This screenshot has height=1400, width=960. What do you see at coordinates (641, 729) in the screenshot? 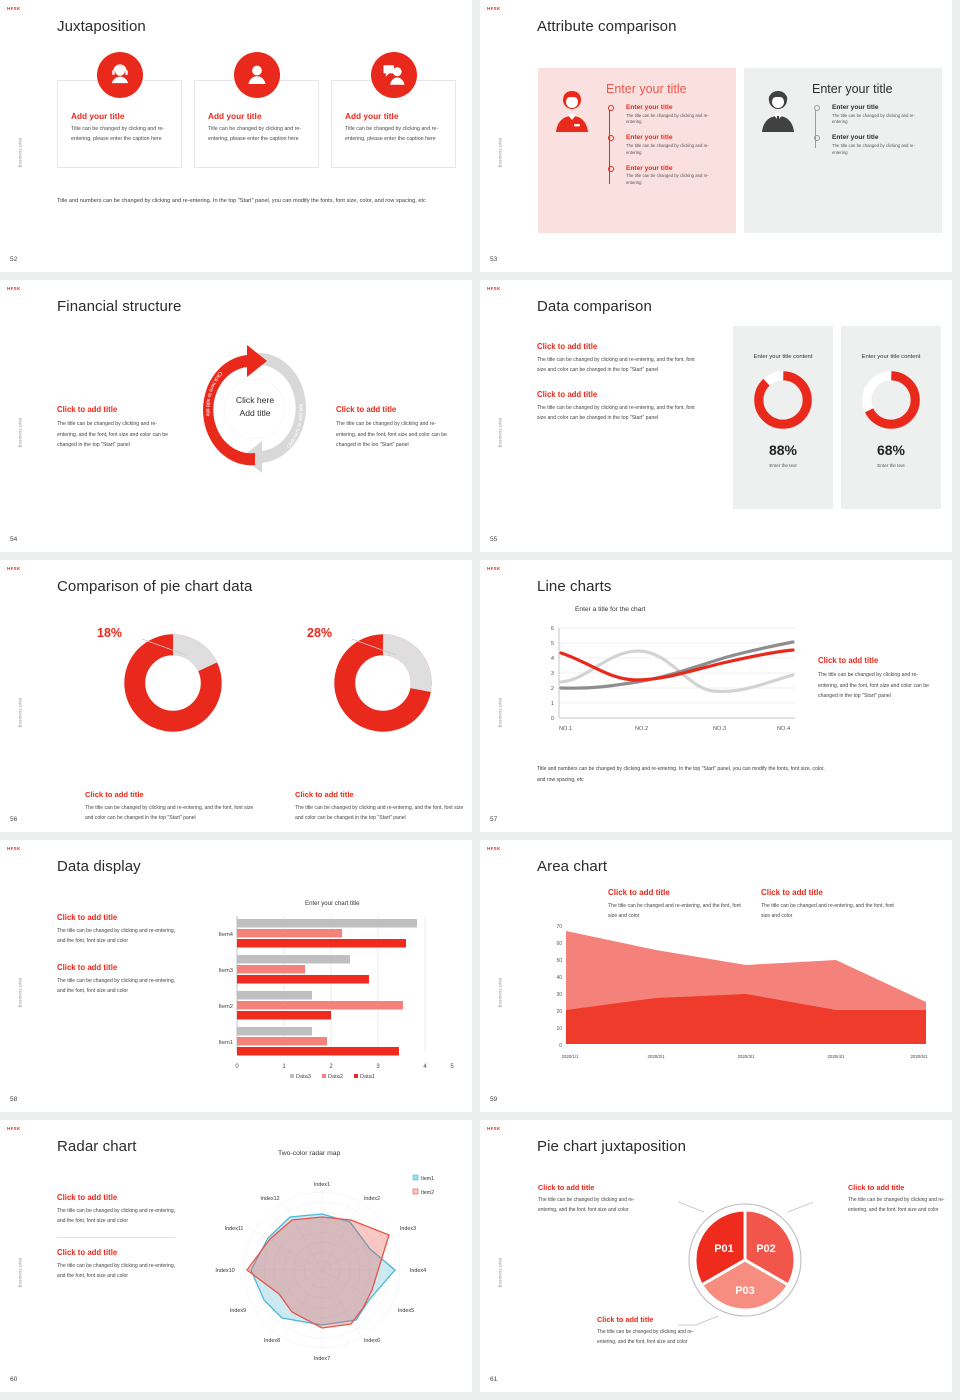
I see `svg-text: NO.2` at bounding box center [641, 729].